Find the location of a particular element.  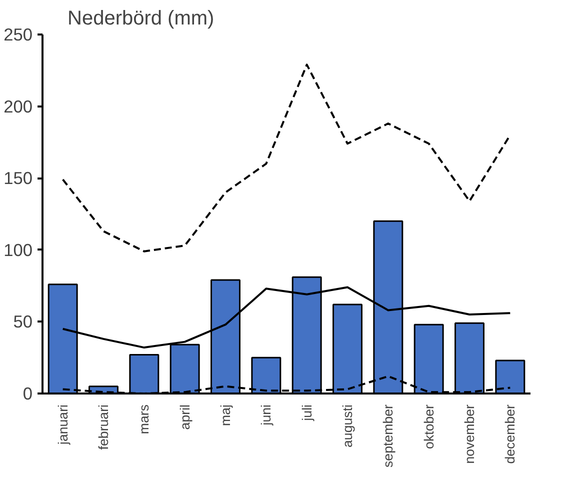

chart-title: Nederbörd (mm) is located at coordinates (141, 19).